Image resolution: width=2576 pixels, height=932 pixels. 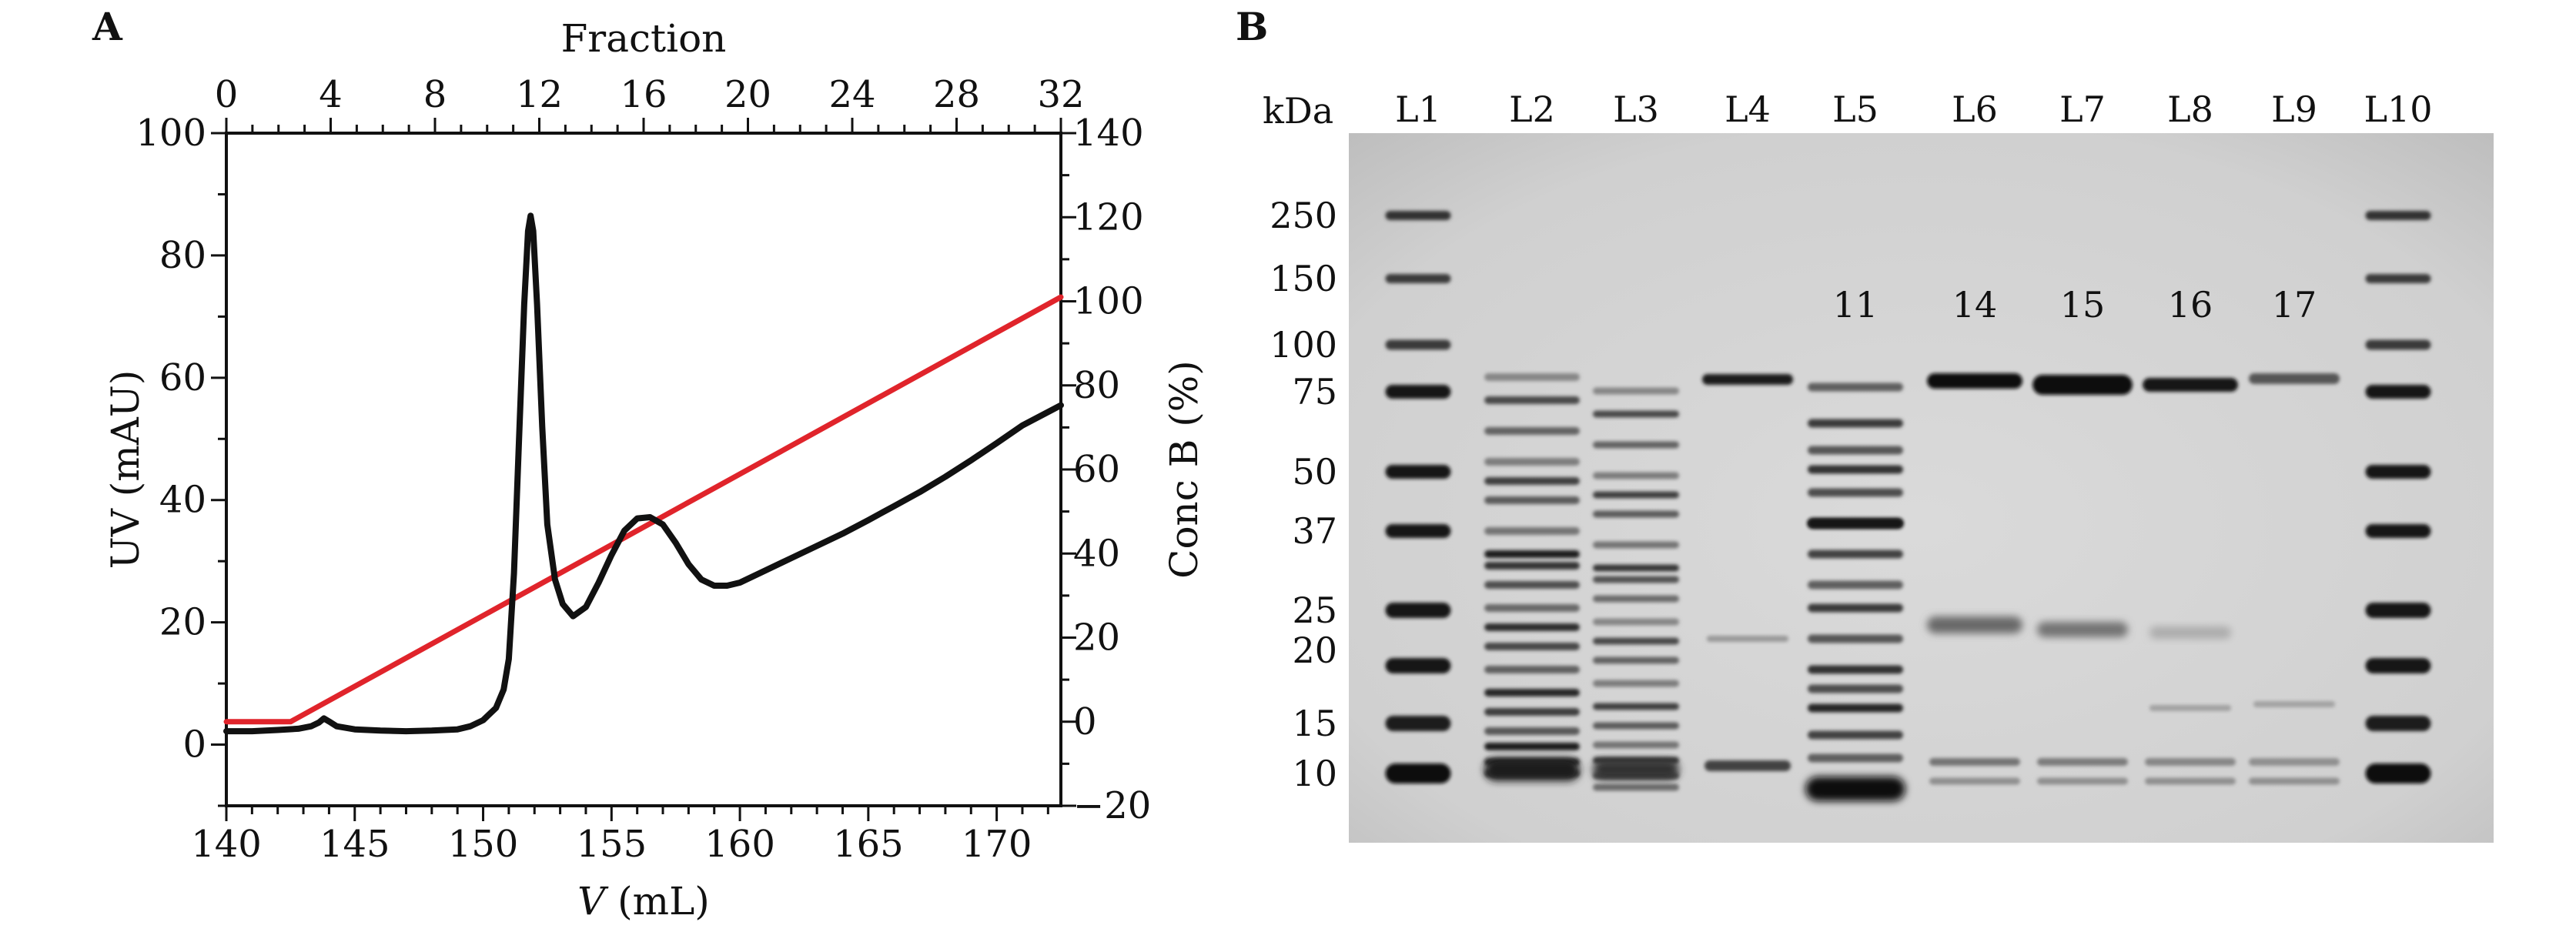 What do you see at coordinates (2083, 305) in the screenshot?
I see `fraction-label-15: 15` at bounding box center [2083, 305].